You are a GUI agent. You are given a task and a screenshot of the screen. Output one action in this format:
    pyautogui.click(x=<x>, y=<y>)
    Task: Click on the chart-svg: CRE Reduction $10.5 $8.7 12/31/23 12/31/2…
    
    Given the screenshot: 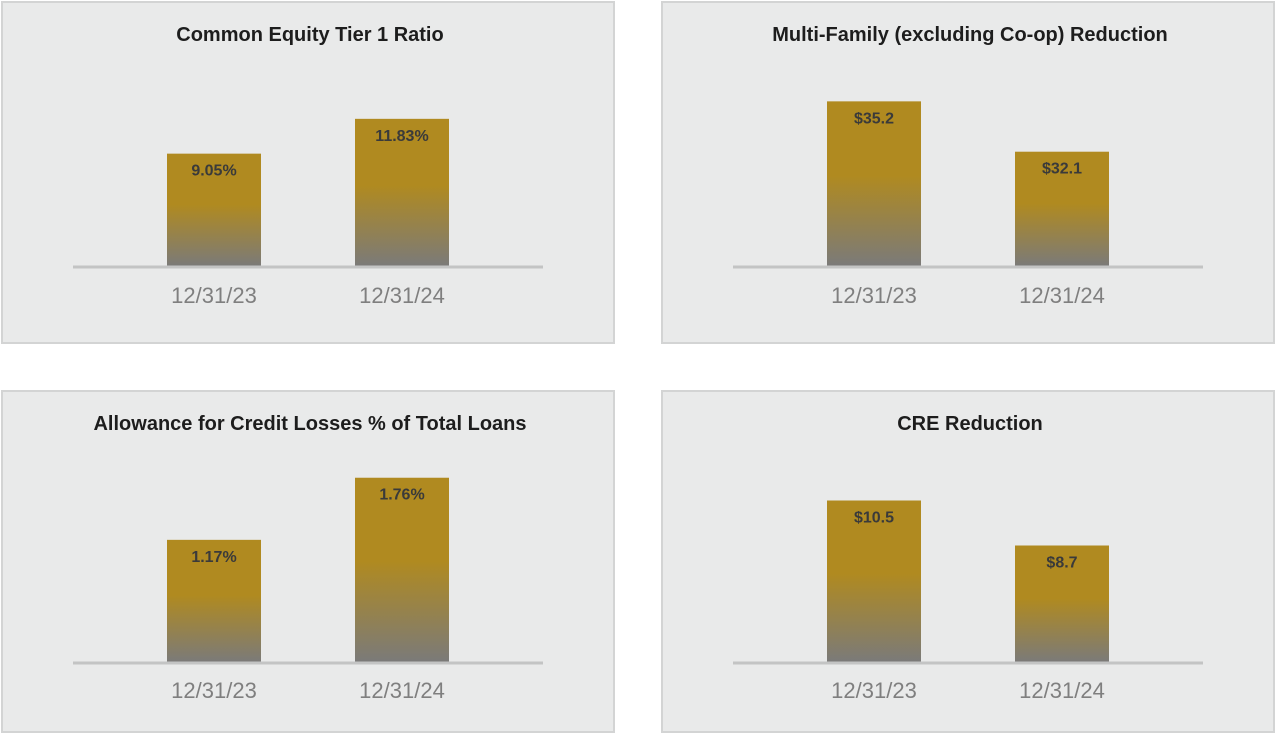 What is the action you would take?
    pyautogui.click(x=968, y=558)
    